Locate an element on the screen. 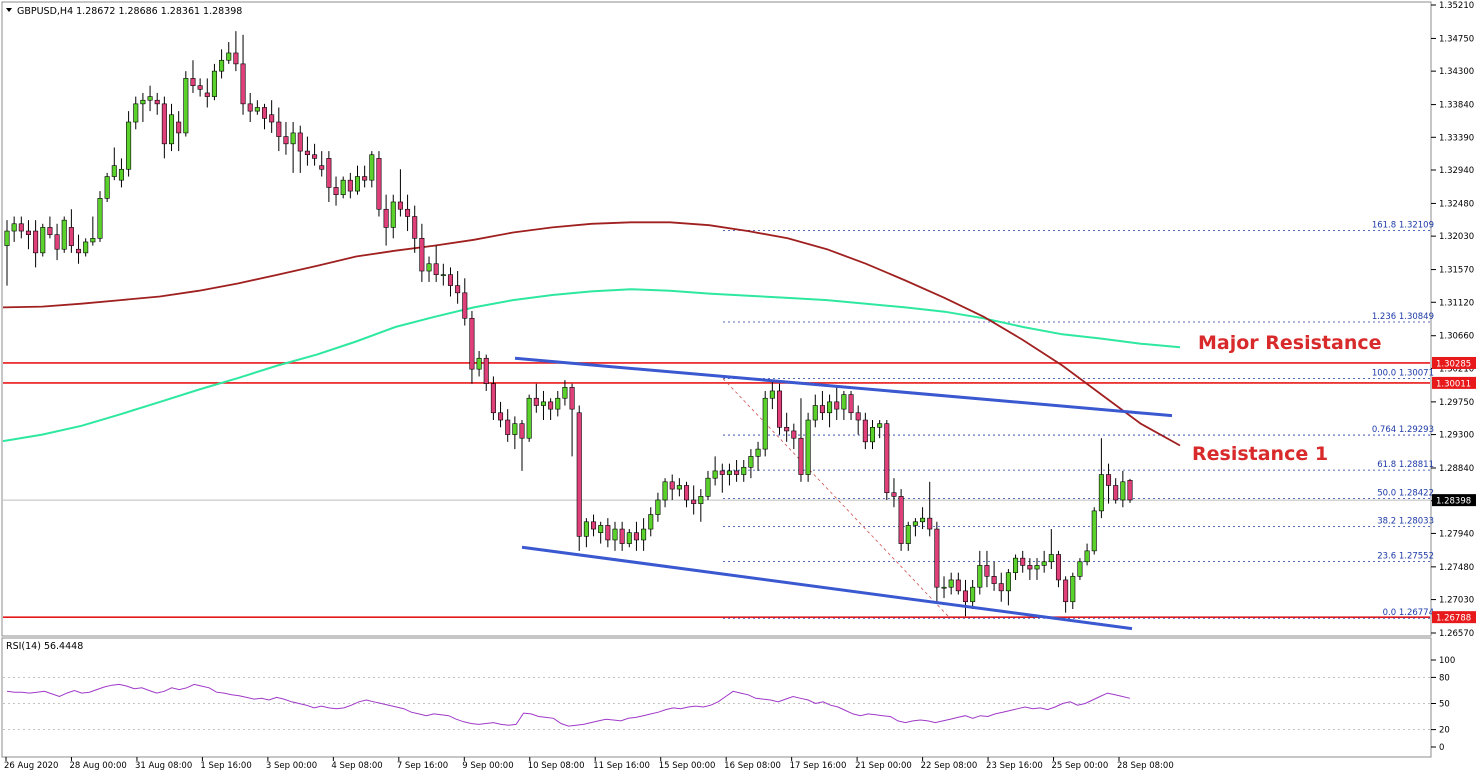 Image resolution: width=1480 pixels, height=779 pixels. current-price-box is located at coordinates (1454, 500).